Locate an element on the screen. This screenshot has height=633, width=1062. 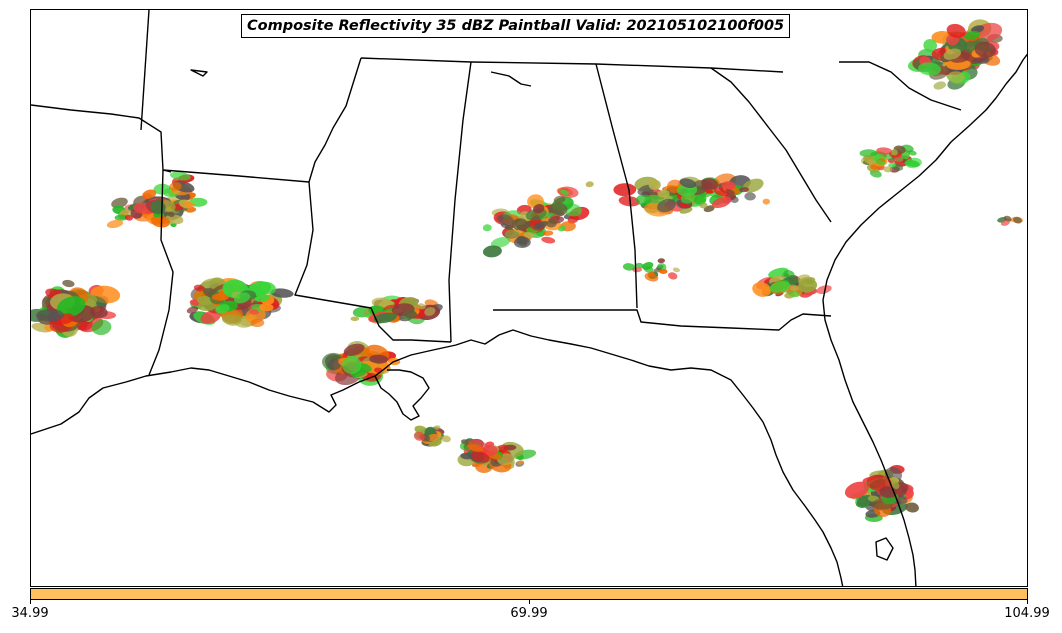
carolinas-line is located at coordinates (900, 86).